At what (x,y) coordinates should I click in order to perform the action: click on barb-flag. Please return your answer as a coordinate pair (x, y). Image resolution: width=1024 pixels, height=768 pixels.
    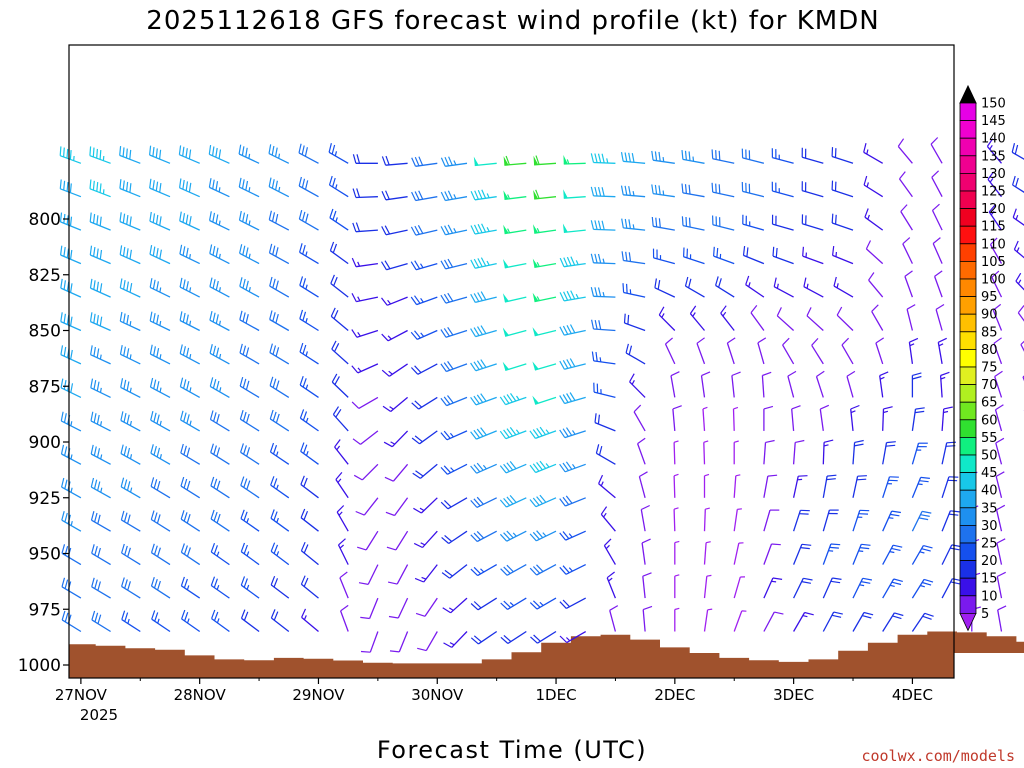
    Looking at the image, I should click on (476, 161).